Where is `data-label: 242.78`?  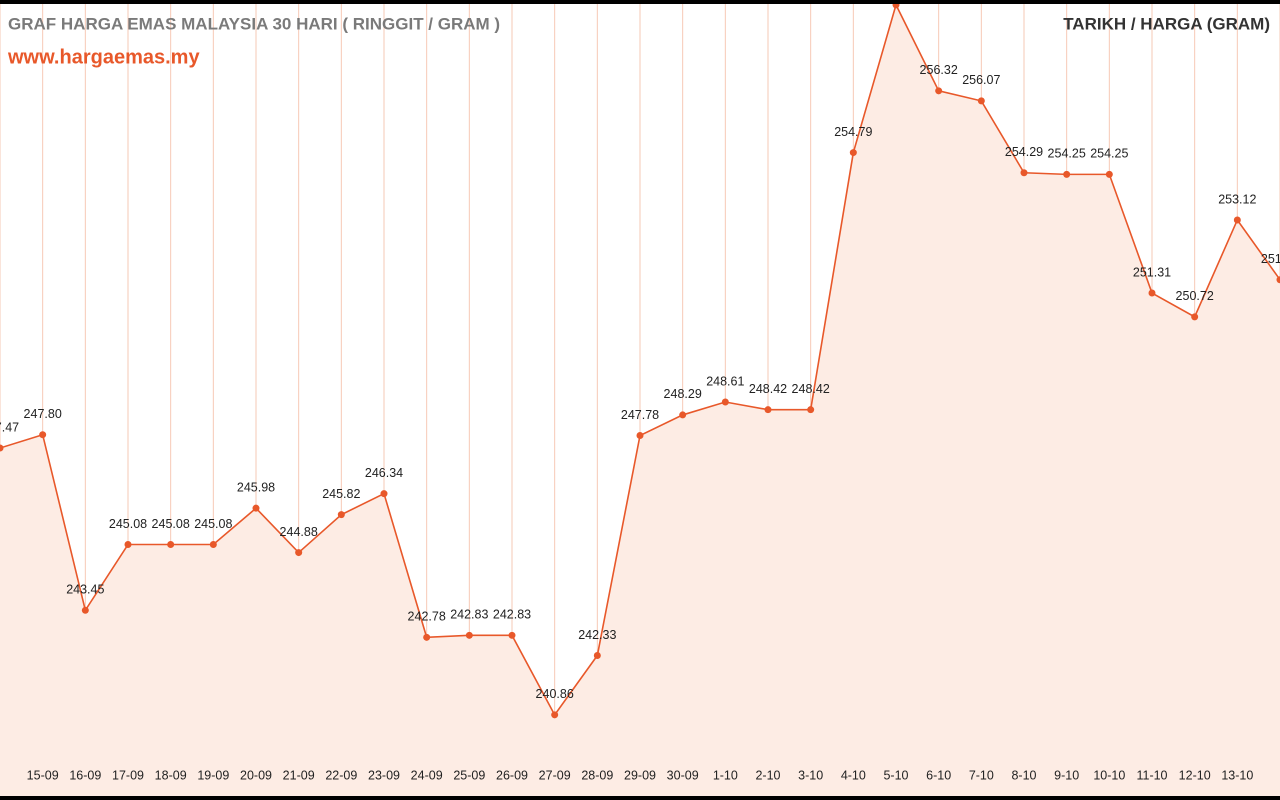 data-label: 242.78 is located at coordinates (427, 617).